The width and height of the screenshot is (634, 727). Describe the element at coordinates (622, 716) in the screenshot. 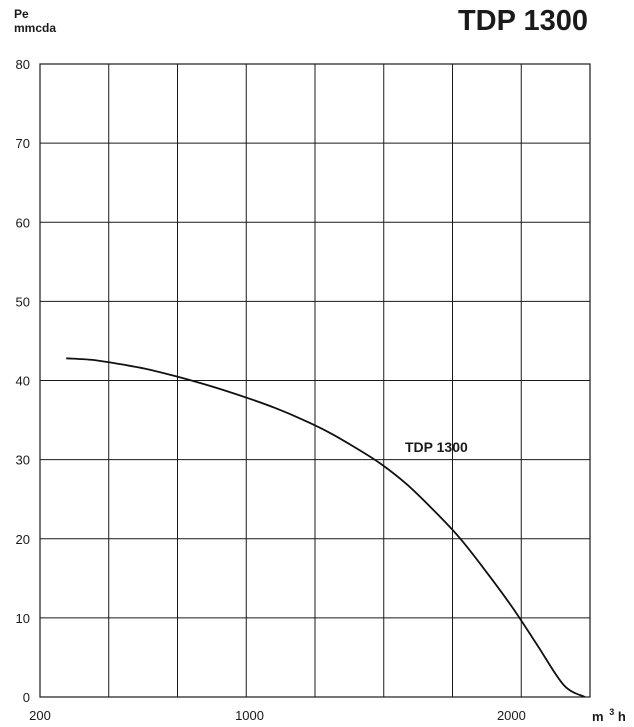

I see `x-axis-unit-suffix: h` at that location.